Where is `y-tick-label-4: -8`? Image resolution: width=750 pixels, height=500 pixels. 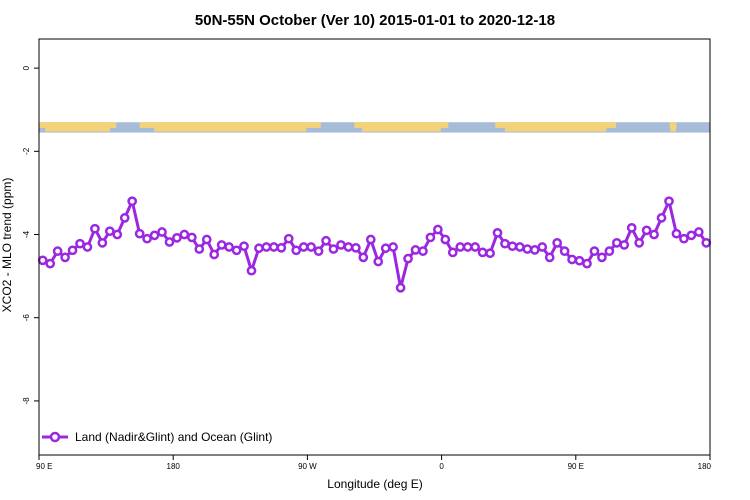
y-tick-label-4: -8 is located at coordinates (26, 401).